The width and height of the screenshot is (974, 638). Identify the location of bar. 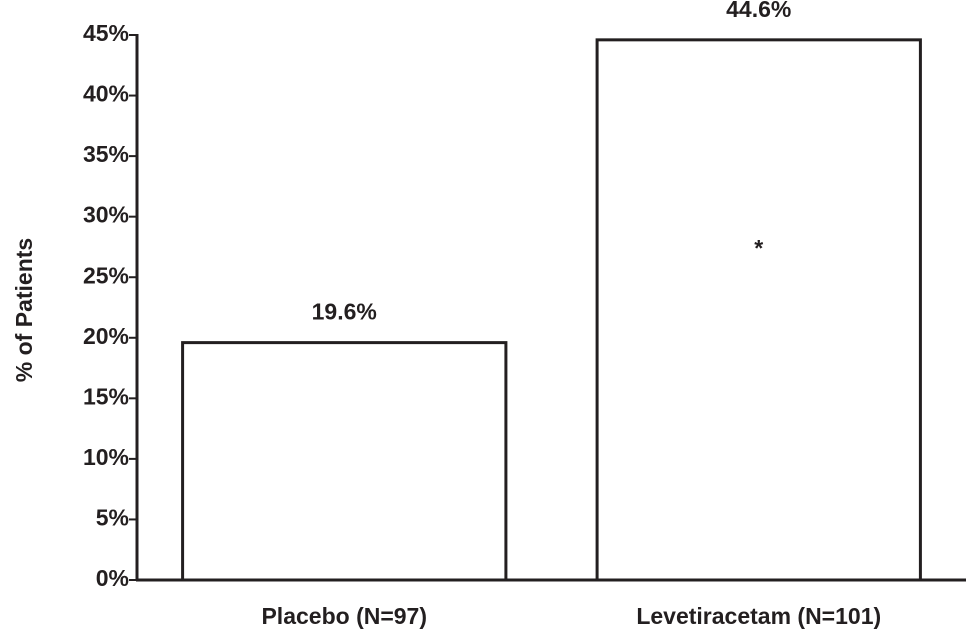
(344, 461).